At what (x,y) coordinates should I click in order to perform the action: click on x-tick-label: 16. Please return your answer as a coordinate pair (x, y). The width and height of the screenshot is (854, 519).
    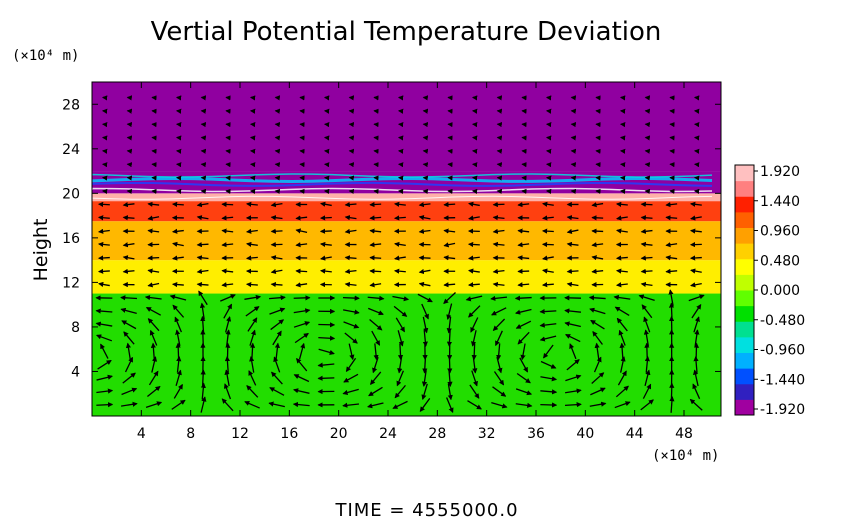
    Looking at the image, I should click on (289, 434).